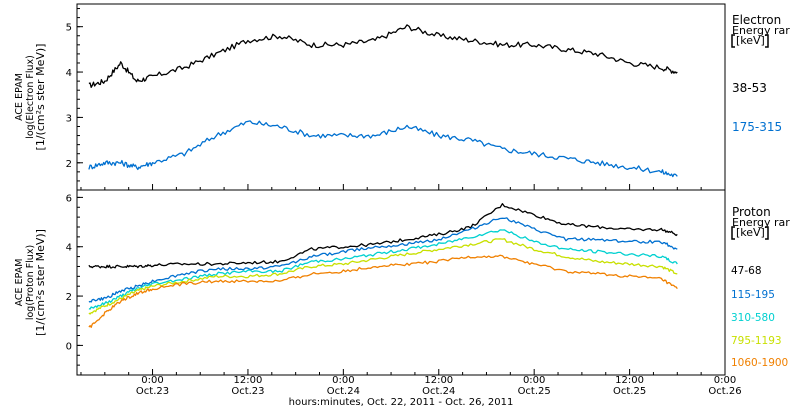 Image resolution: width=800 pixels, height=410 pixels. I want to click on legend-entry: 115-195, so click(753, 295).